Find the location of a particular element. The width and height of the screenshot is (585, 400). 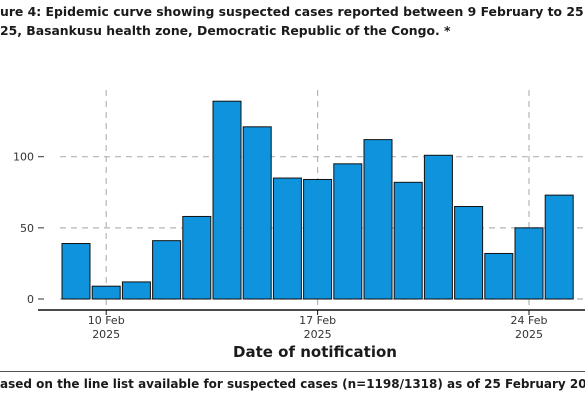

bar-14-Feb is located at coordinates (227, 200).